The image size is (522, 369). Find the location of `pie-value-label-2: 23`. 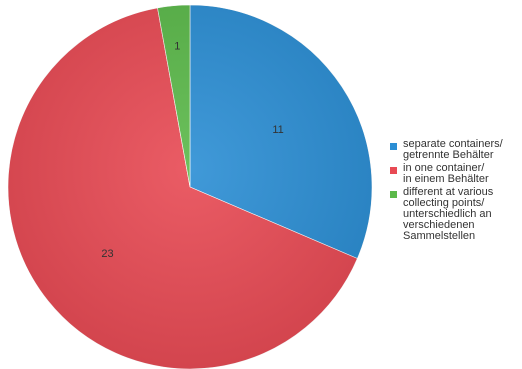

pie-value-label-2: 23 is located at coordinates (107, 254).